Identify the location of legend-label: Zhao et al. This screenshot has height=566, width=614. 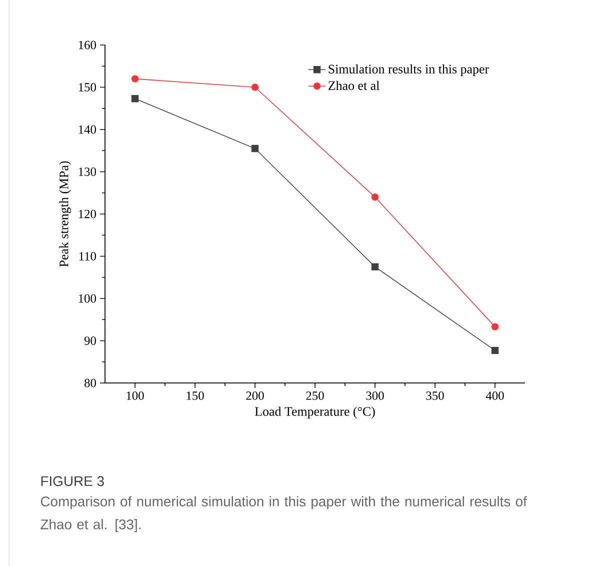
(354, 85).